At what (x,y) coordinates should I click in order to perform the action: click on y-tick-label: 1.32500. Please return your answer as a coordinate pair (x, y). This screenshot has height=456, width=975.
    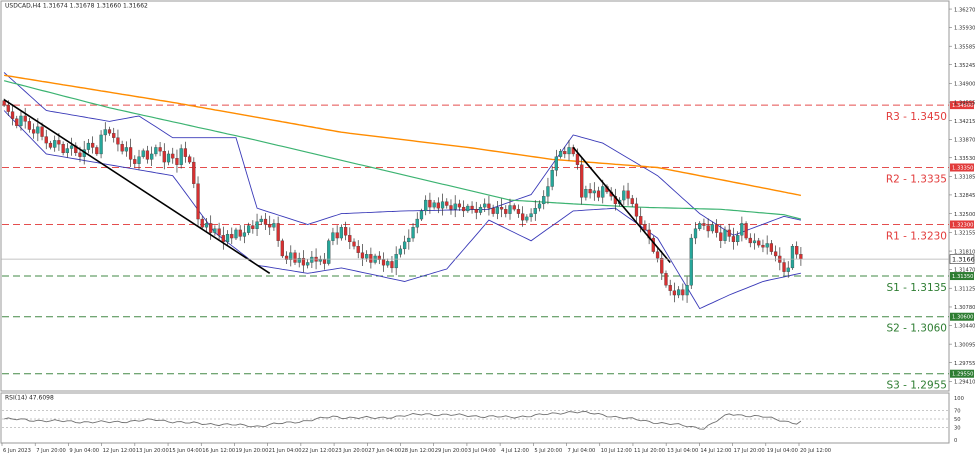
    Looking at the image, I should click on (964, 215).